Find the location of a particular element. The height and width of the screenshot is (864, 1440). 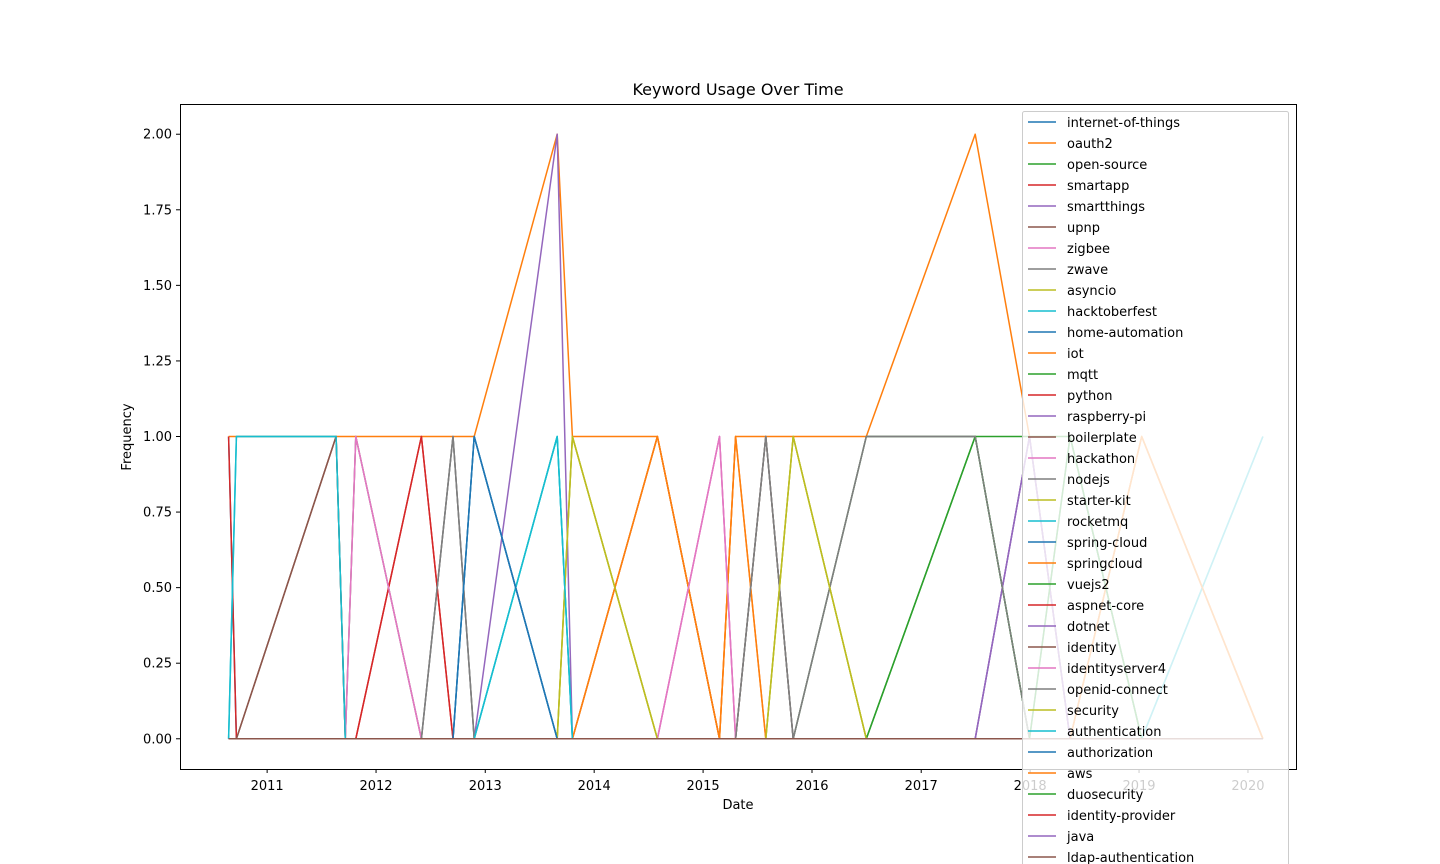

x-tick-label: 2011 is located at coordinates (267, 786).